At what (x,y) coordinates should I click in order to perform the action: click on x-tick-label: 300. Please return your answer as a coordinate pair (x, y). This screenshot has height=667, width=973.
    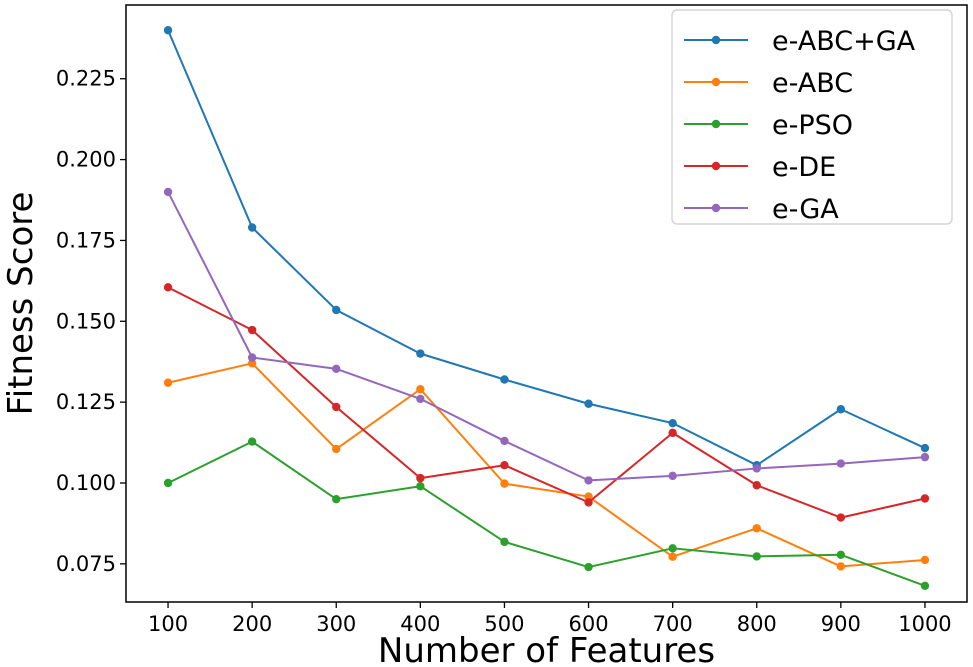
    Looking at the image, I should click on (336, 624).